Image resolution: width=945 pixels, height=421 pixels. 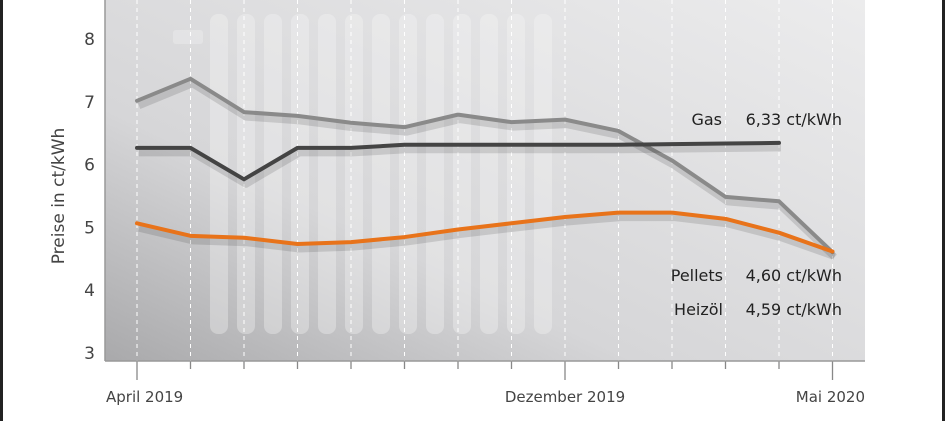 I want to click on y-axis-label: Preise in ct/kWh, so click(x=59, y=196).